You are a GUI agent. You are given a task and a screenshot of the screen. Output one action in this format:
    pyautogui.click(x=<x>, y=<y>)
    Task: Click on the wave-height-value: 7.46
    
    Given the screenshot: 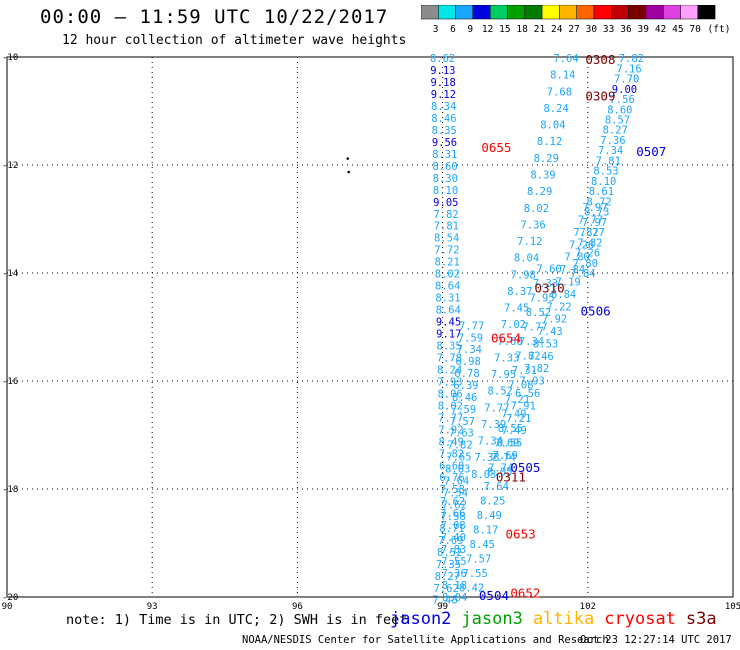 What is the action you would take?
    pyautogui.click(x=540, y=357)
    